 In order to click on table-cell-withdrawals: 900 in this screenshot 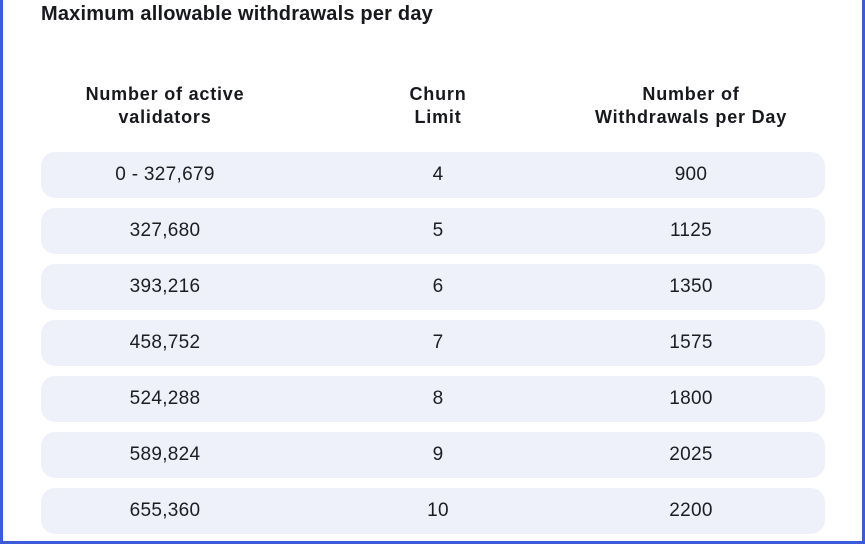, I will do `click(691, 174)`.